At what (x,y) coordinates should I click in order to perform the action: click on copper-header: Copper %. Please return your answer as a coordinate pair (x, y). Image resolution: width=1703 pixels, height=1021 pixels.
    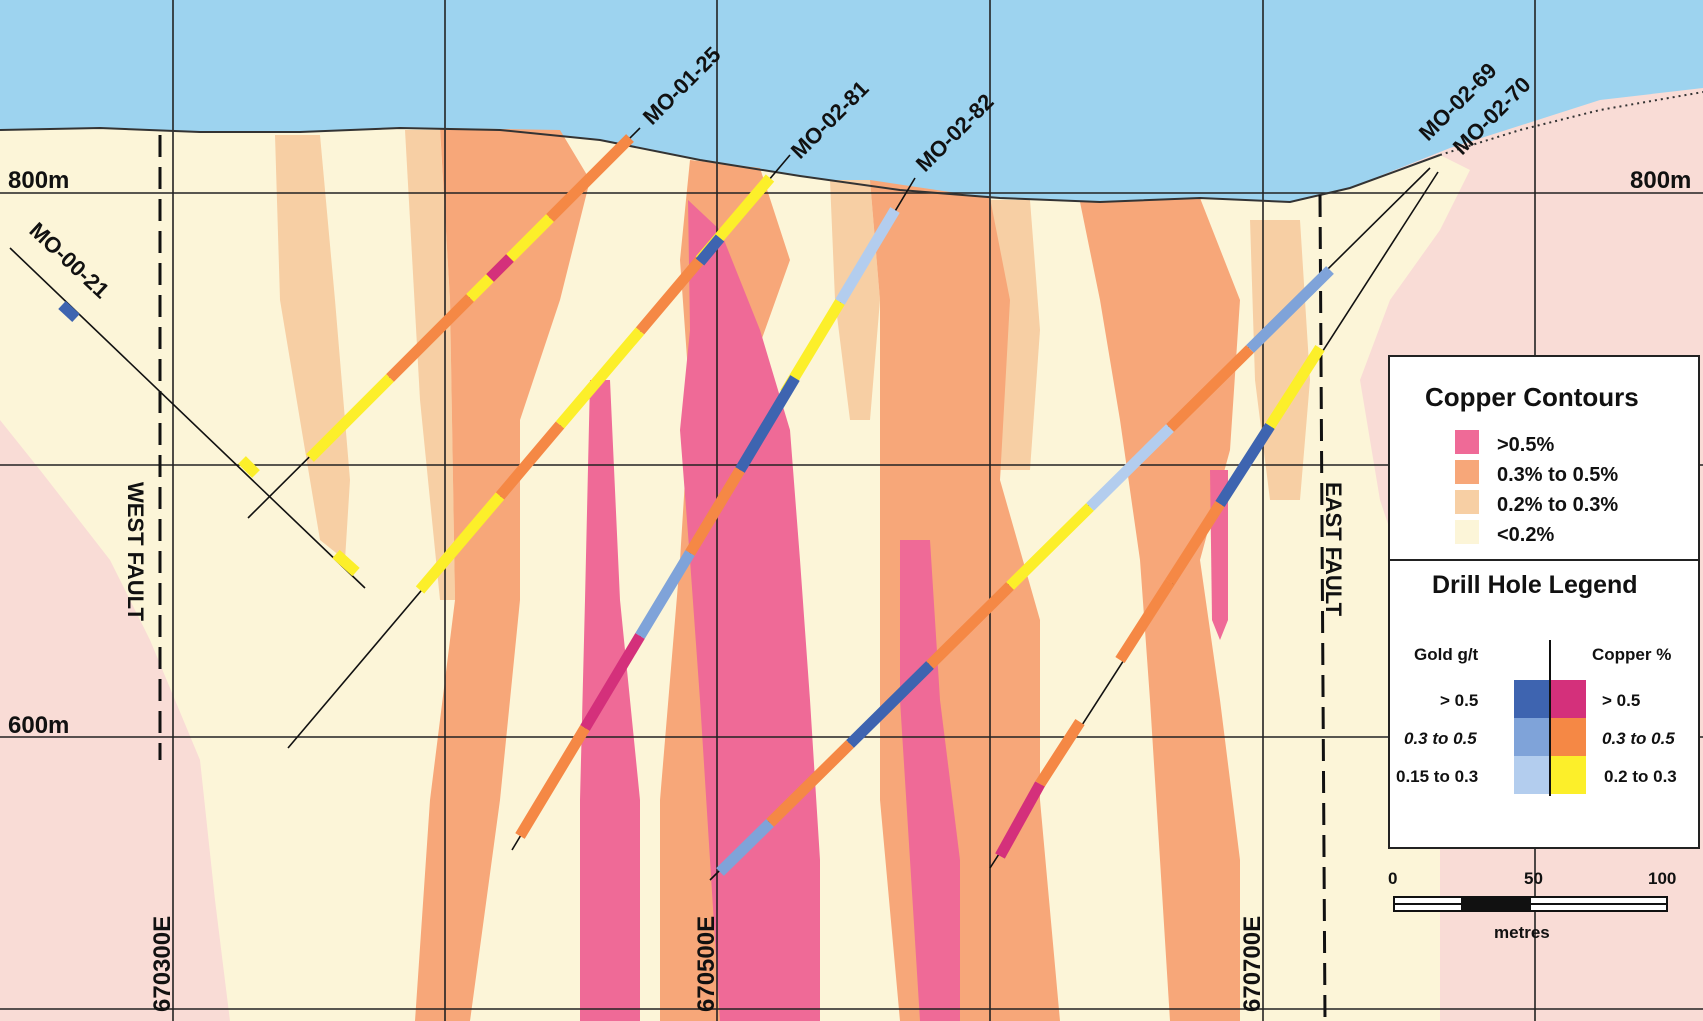
    Looking at the image, I should click on (1631, 654).